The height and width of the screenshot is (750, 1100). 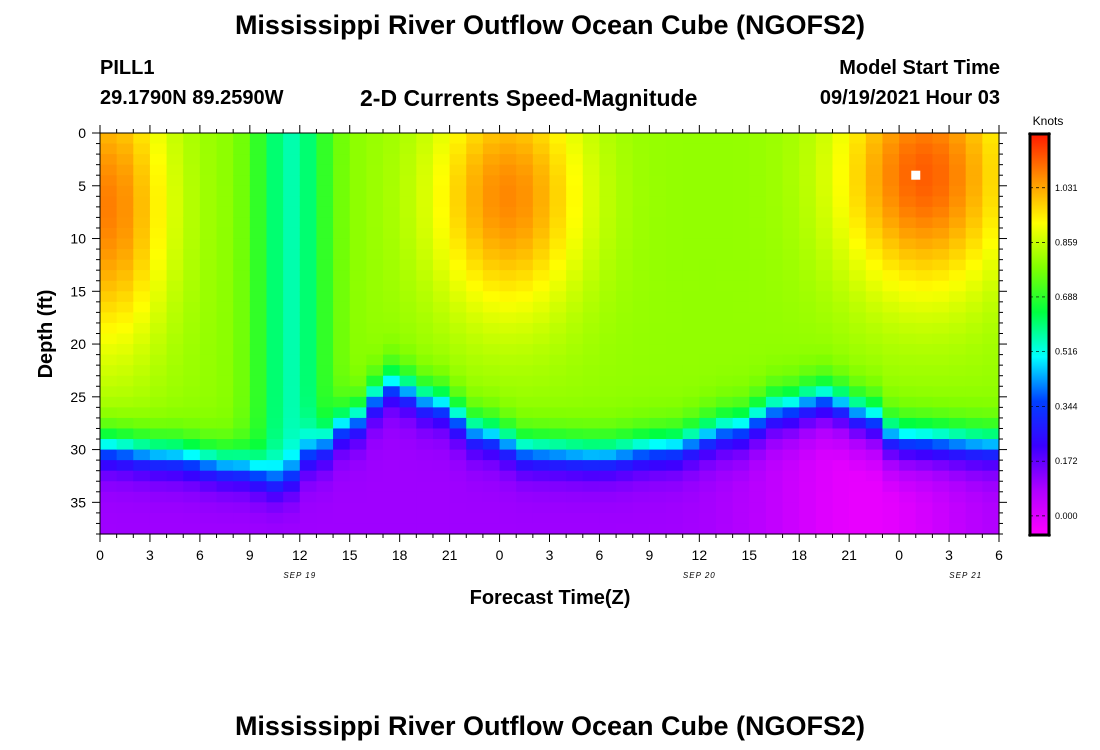 I want to click on x-tick-label: 21, so click(x=849, y=555).